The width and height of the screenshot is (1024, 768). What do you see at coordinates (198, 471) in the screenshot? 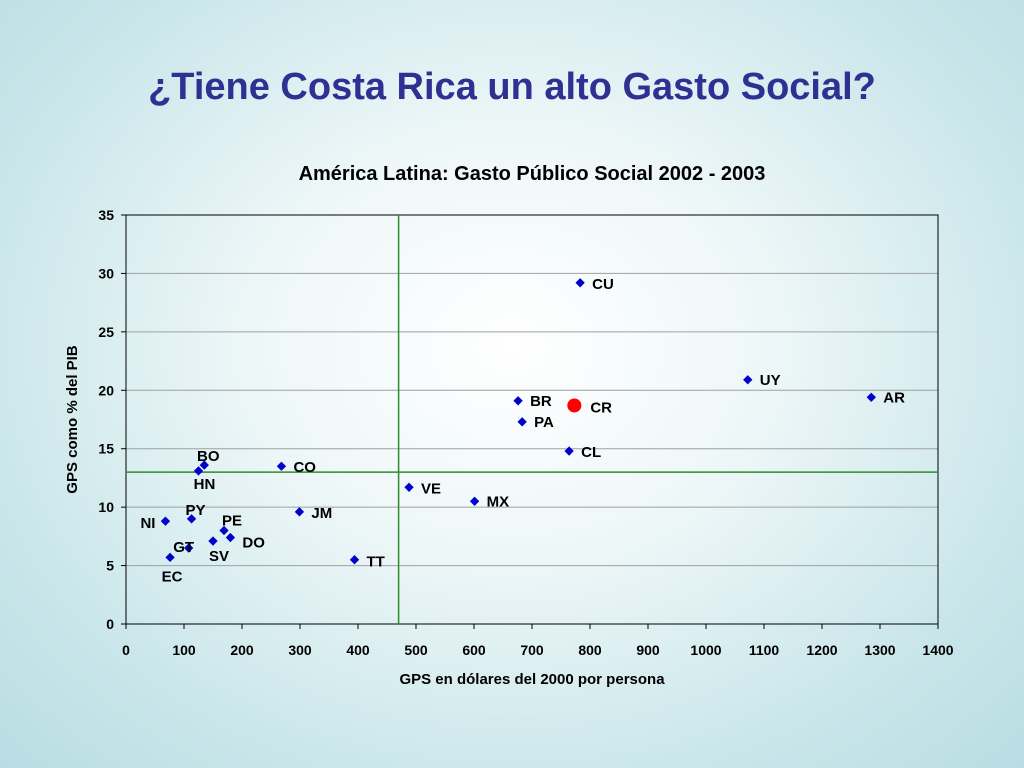
I see `point-hn-marker` at bounding box center [198, 471].